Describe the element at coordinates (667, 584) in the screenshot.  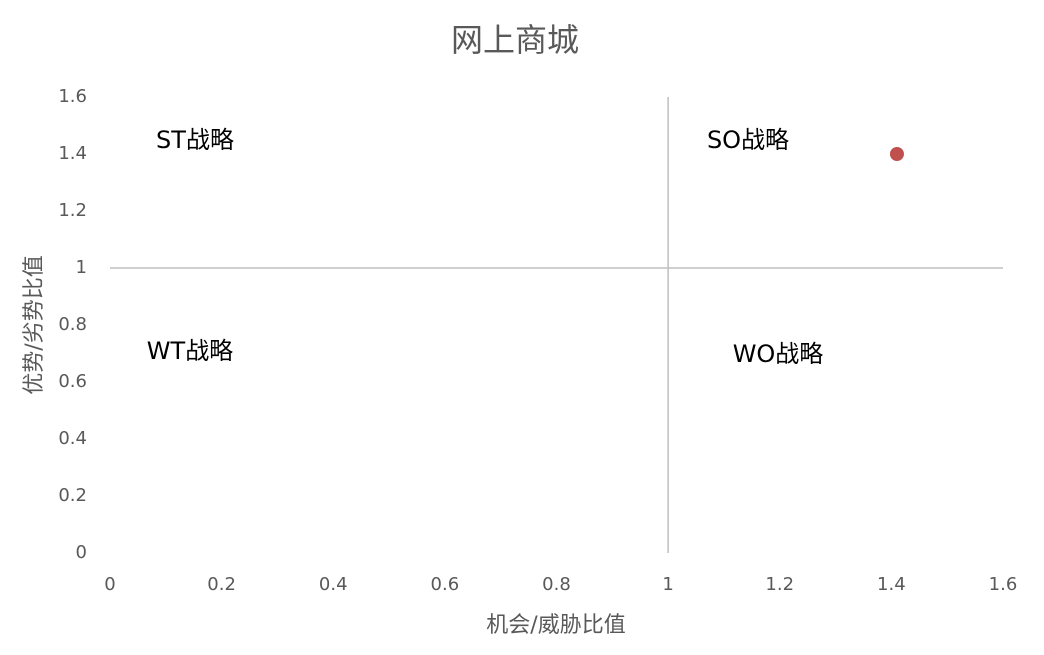
I see `x-tick-label: 1` at that location.